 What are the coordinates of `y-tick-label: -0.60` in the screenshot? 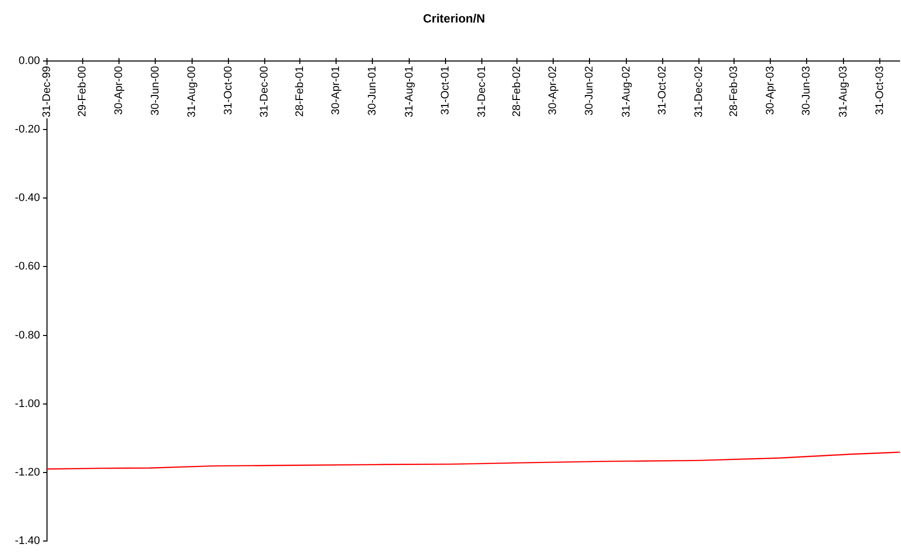 It's located at (27, 266).